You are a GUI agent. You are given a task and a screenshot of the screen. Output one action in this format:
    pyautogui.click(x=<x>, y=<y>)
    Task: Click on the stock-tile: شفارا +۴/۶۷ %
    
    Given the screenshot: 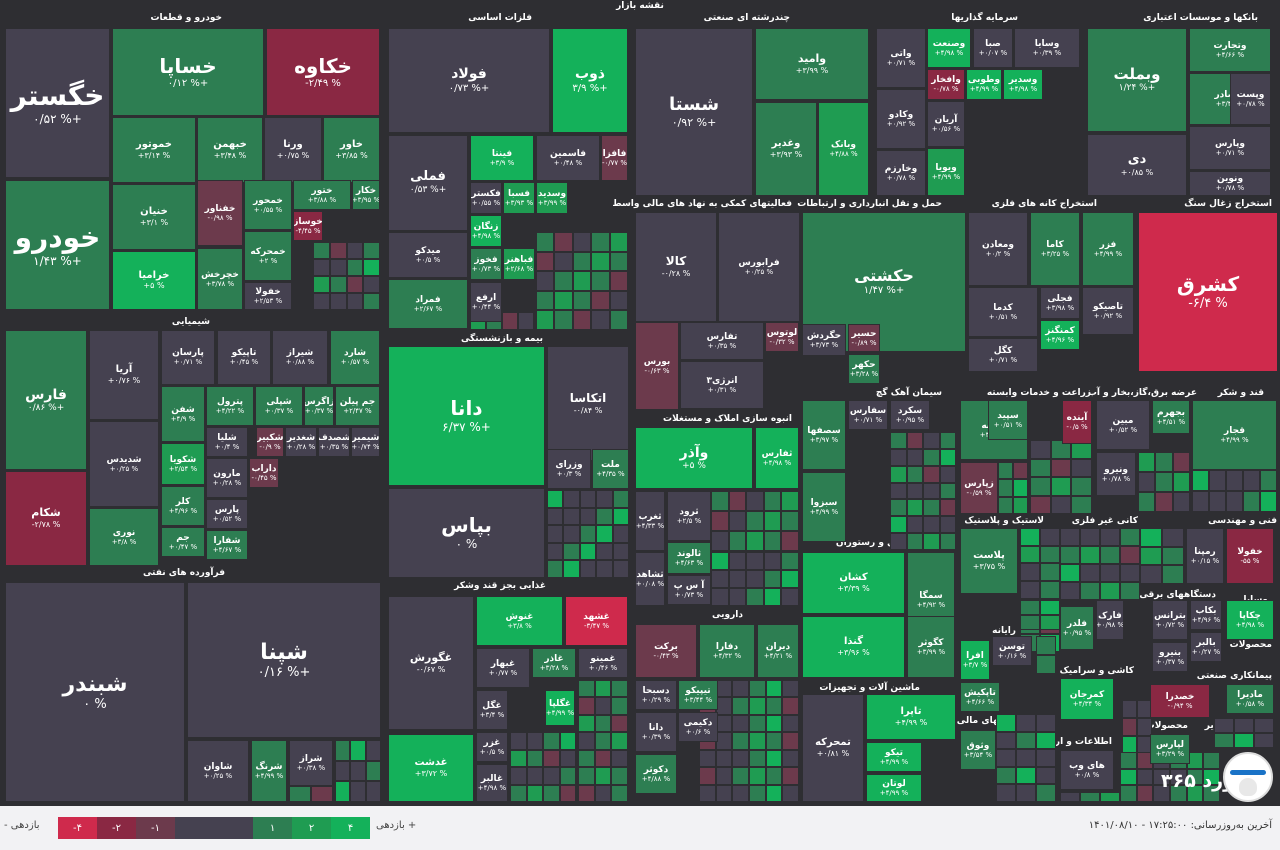 What is the action you would take?
    pyautogui.click(x=227, y=545)
    